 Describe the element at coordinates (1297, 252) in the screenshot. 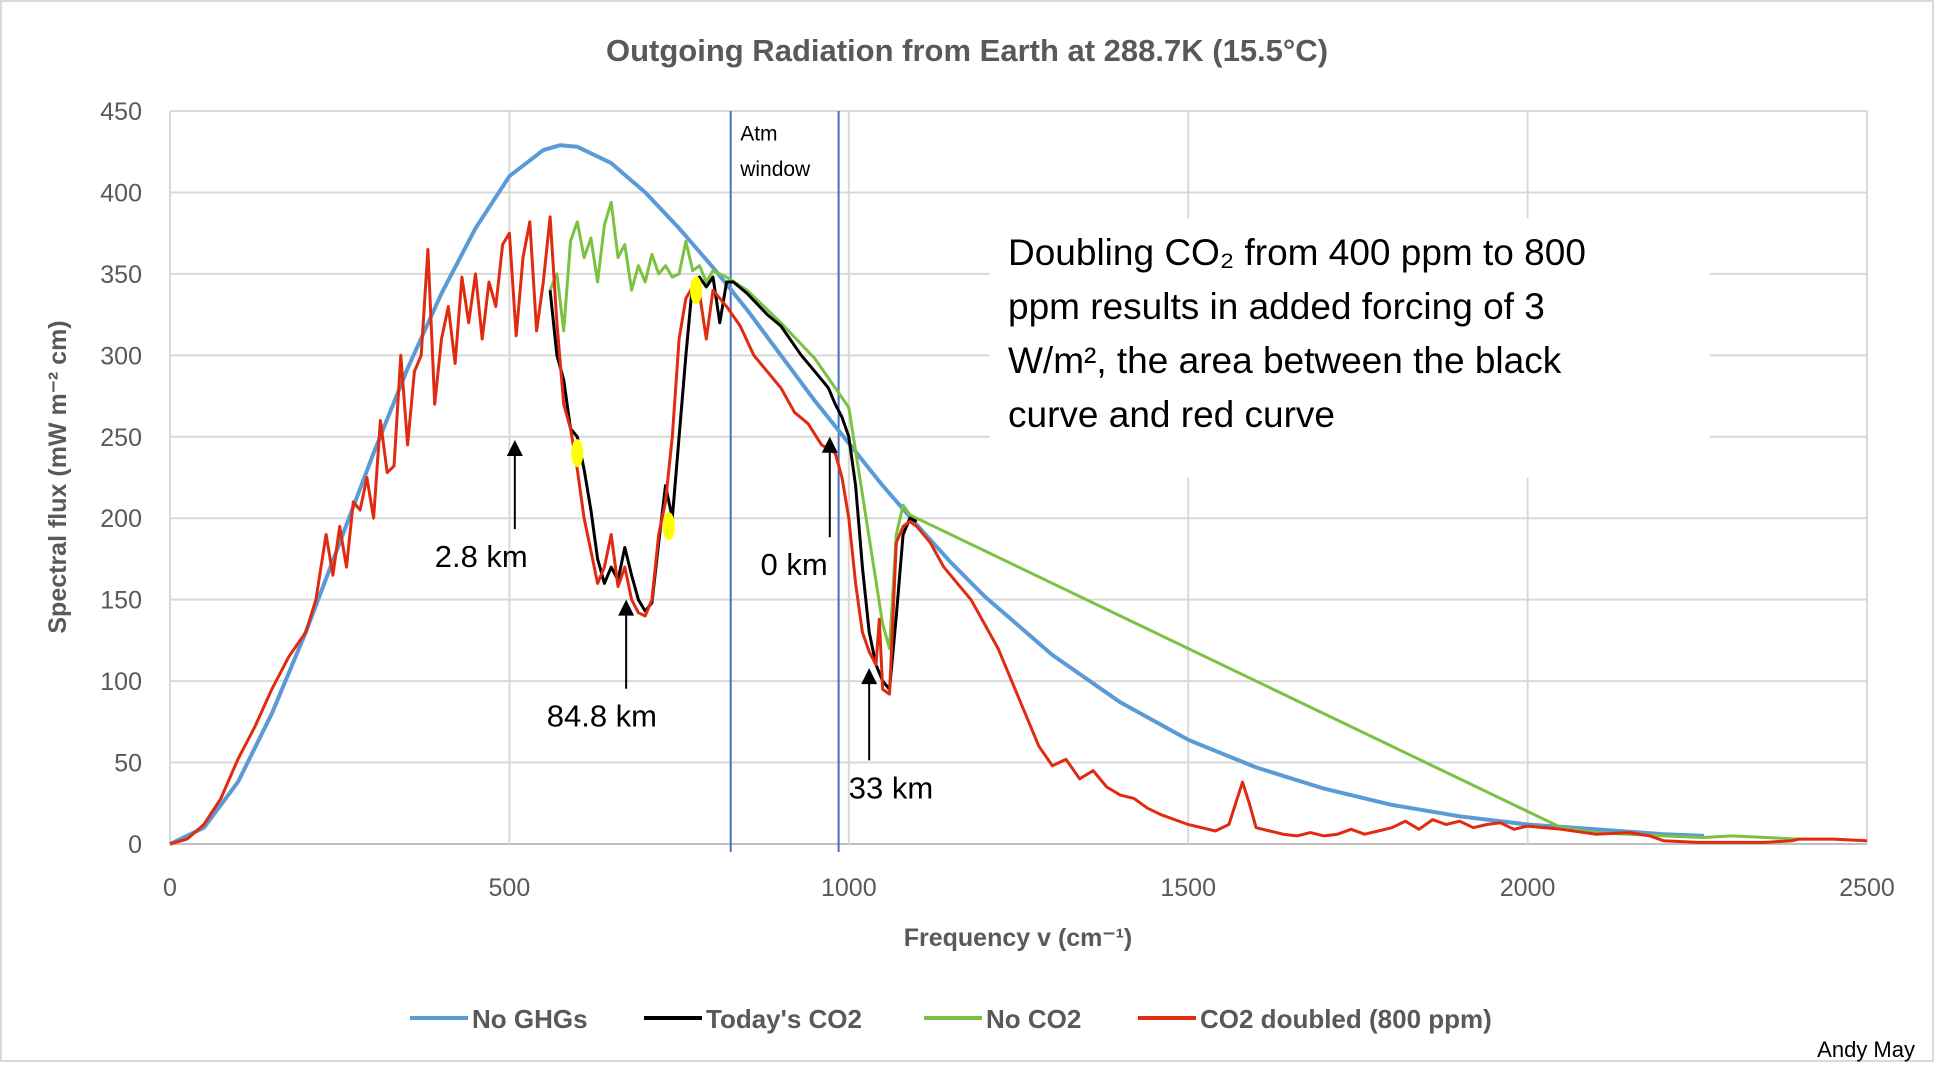

I see `note-line: Doubling CO₂ from 400 ppm to 800` at that location.